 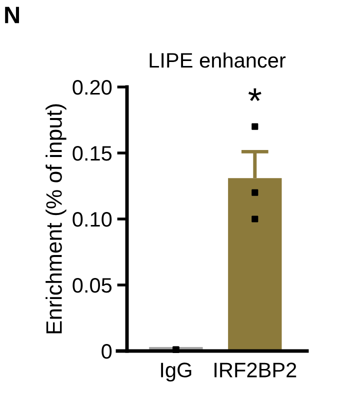 I want to click on x-tick-label: IgG, so click(x=176, y=372).